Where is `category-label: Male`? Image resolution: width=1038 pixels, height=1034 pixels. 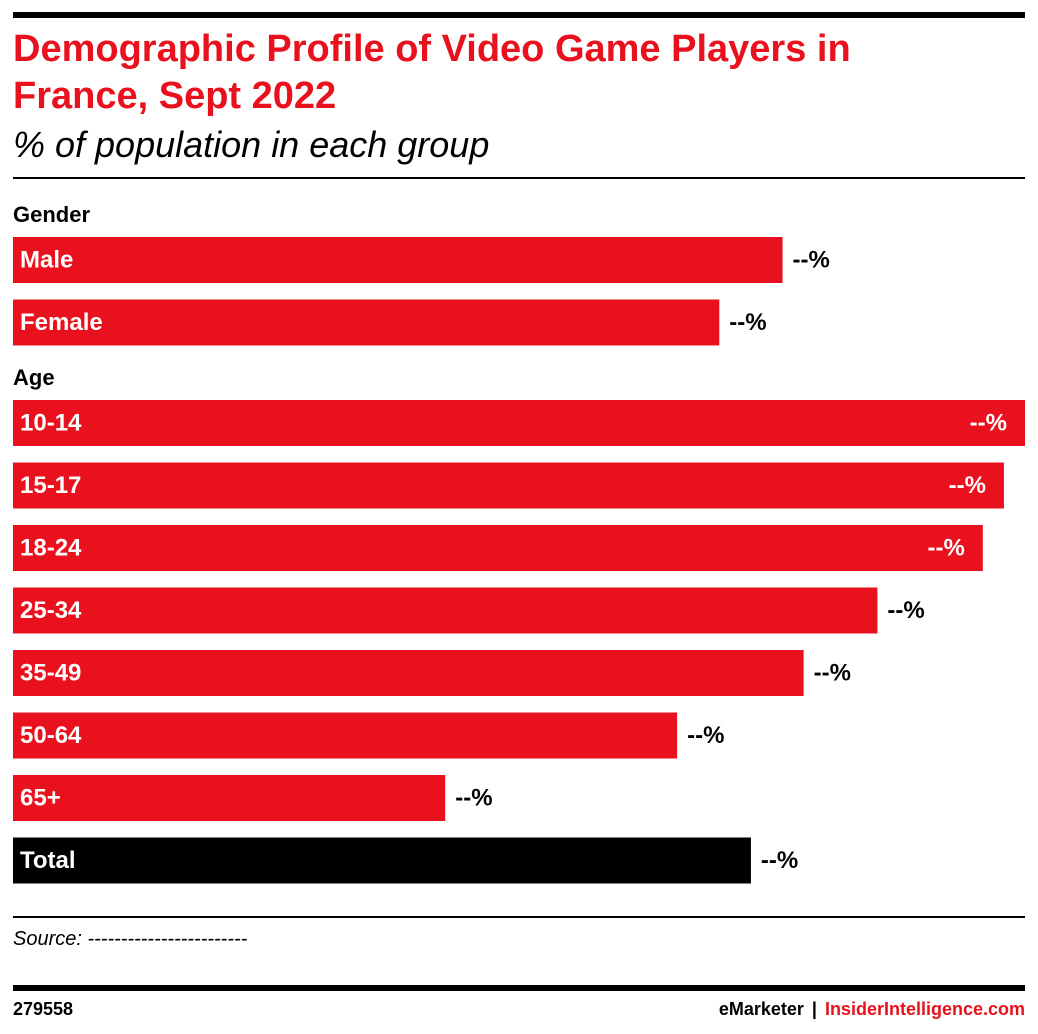 category-label: Male is located at coordinates (46, 259).